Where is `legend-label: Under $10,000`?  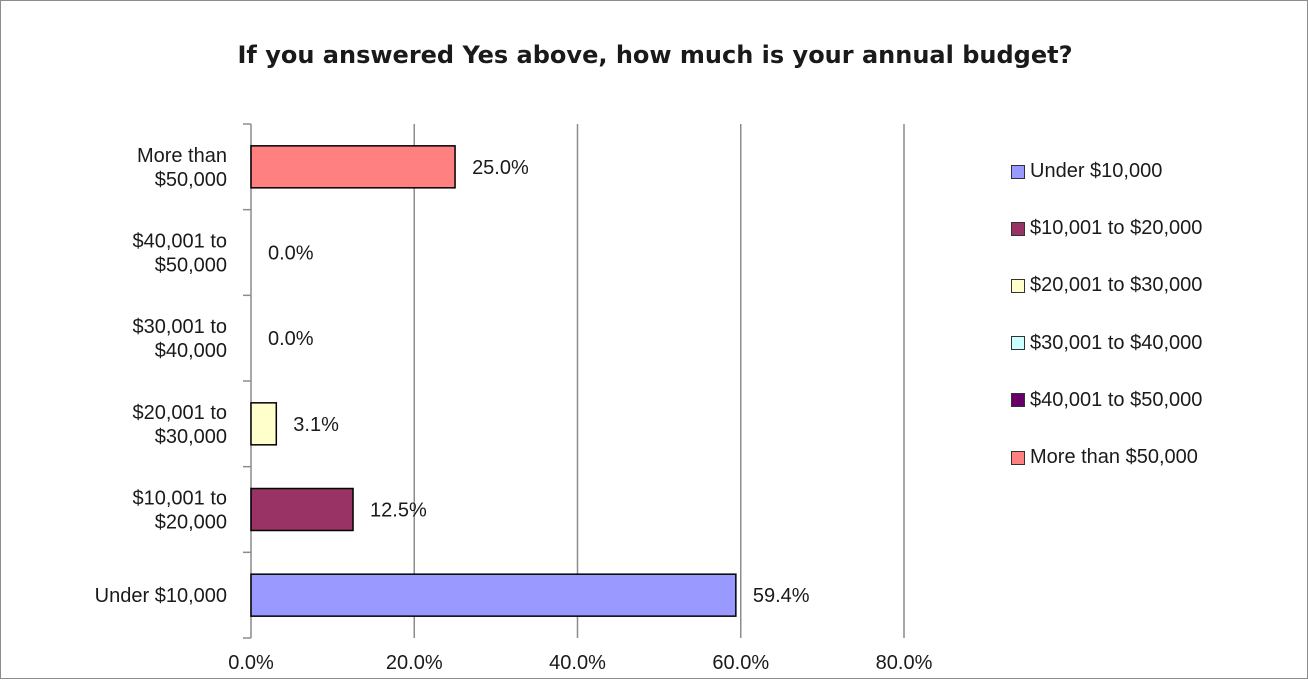 legend-label: Under $10,000 is located at coordinates (1096, 171).